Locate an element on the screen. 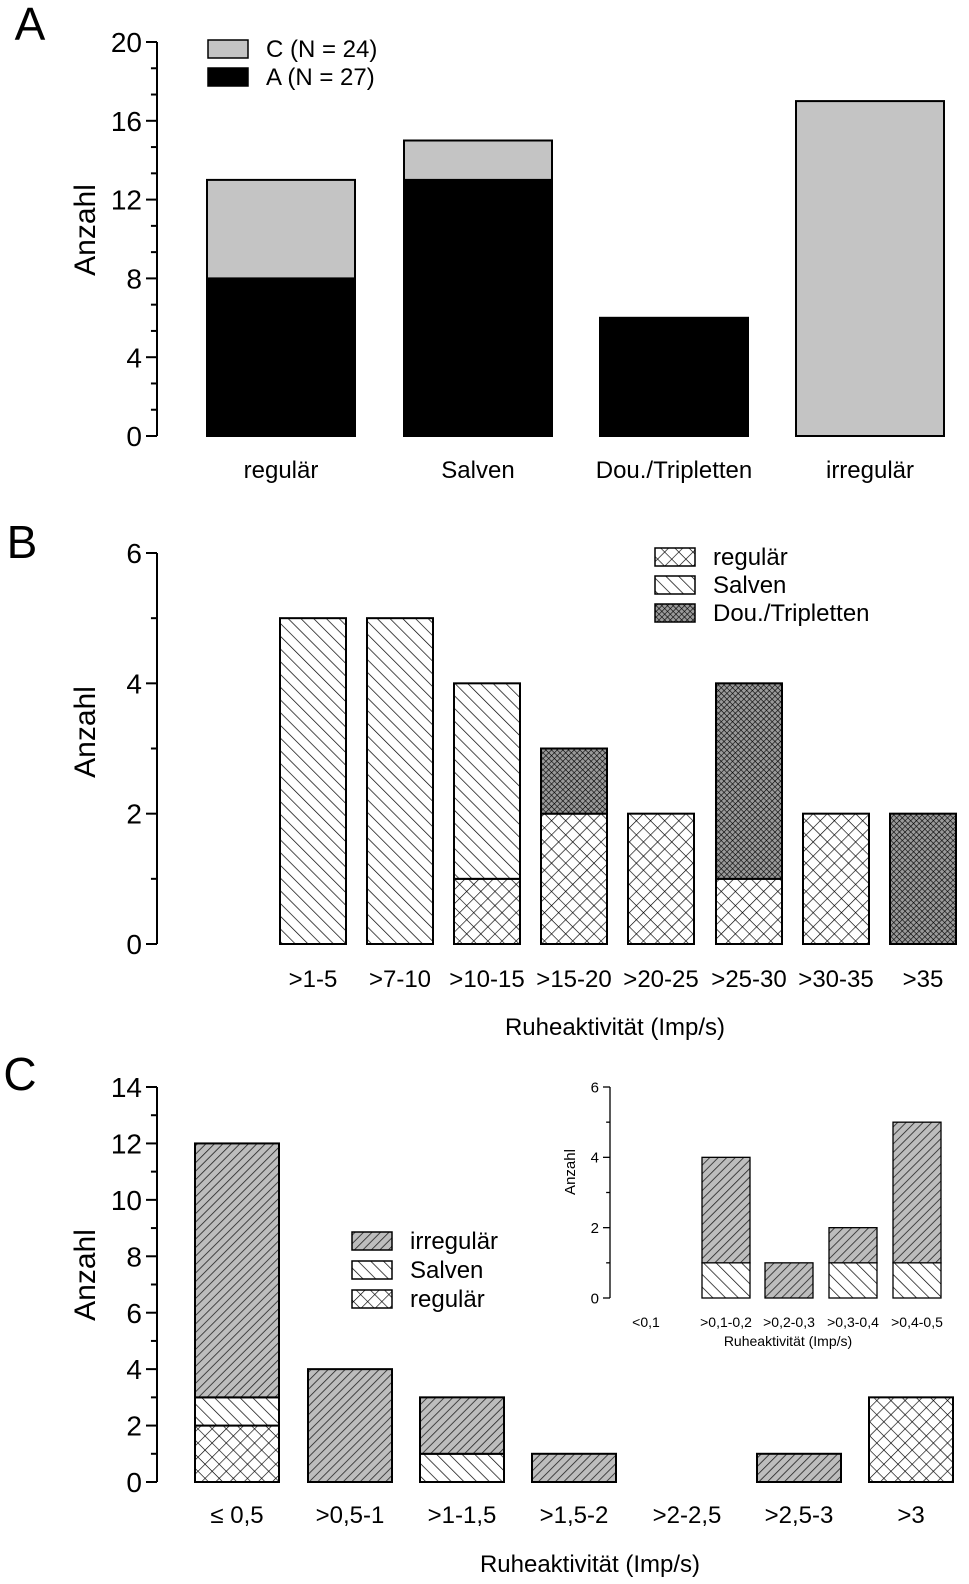  x-tick-label: <0,1 is located at coordinates (646, 1322).